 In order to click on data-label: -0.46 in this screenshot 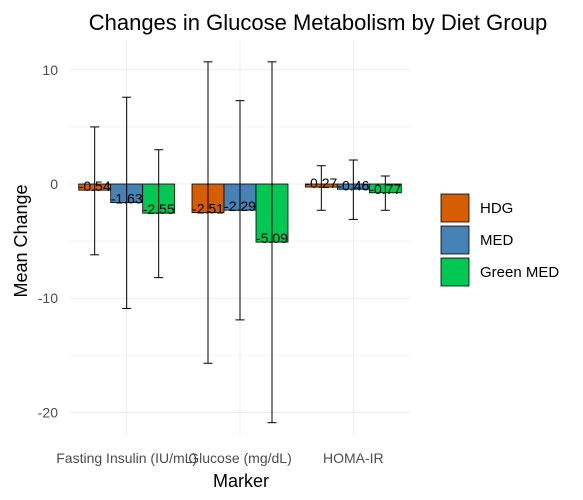, I will do `click(353, 185)`.